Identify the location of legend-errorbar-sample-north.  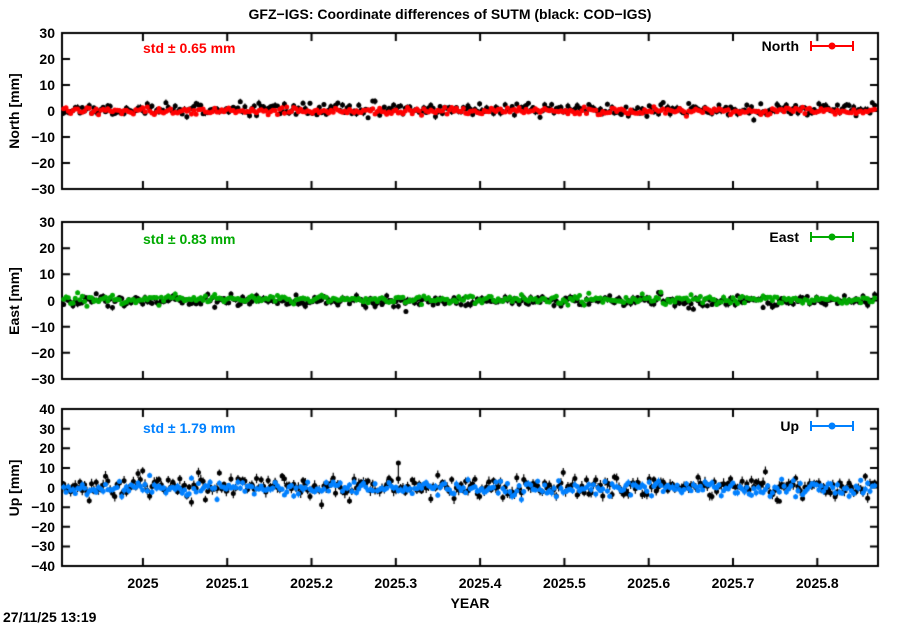
(832, 46).